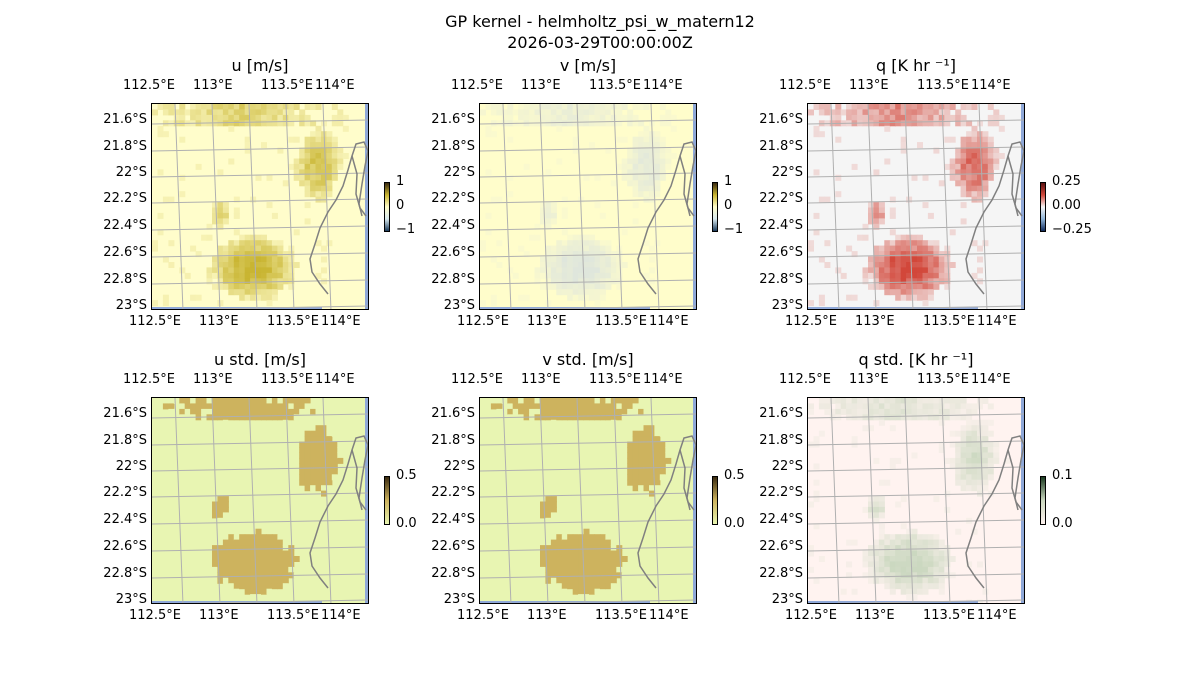  I want to click on lon-tick-label-bottom: 113.5°E, so click(621, 321).